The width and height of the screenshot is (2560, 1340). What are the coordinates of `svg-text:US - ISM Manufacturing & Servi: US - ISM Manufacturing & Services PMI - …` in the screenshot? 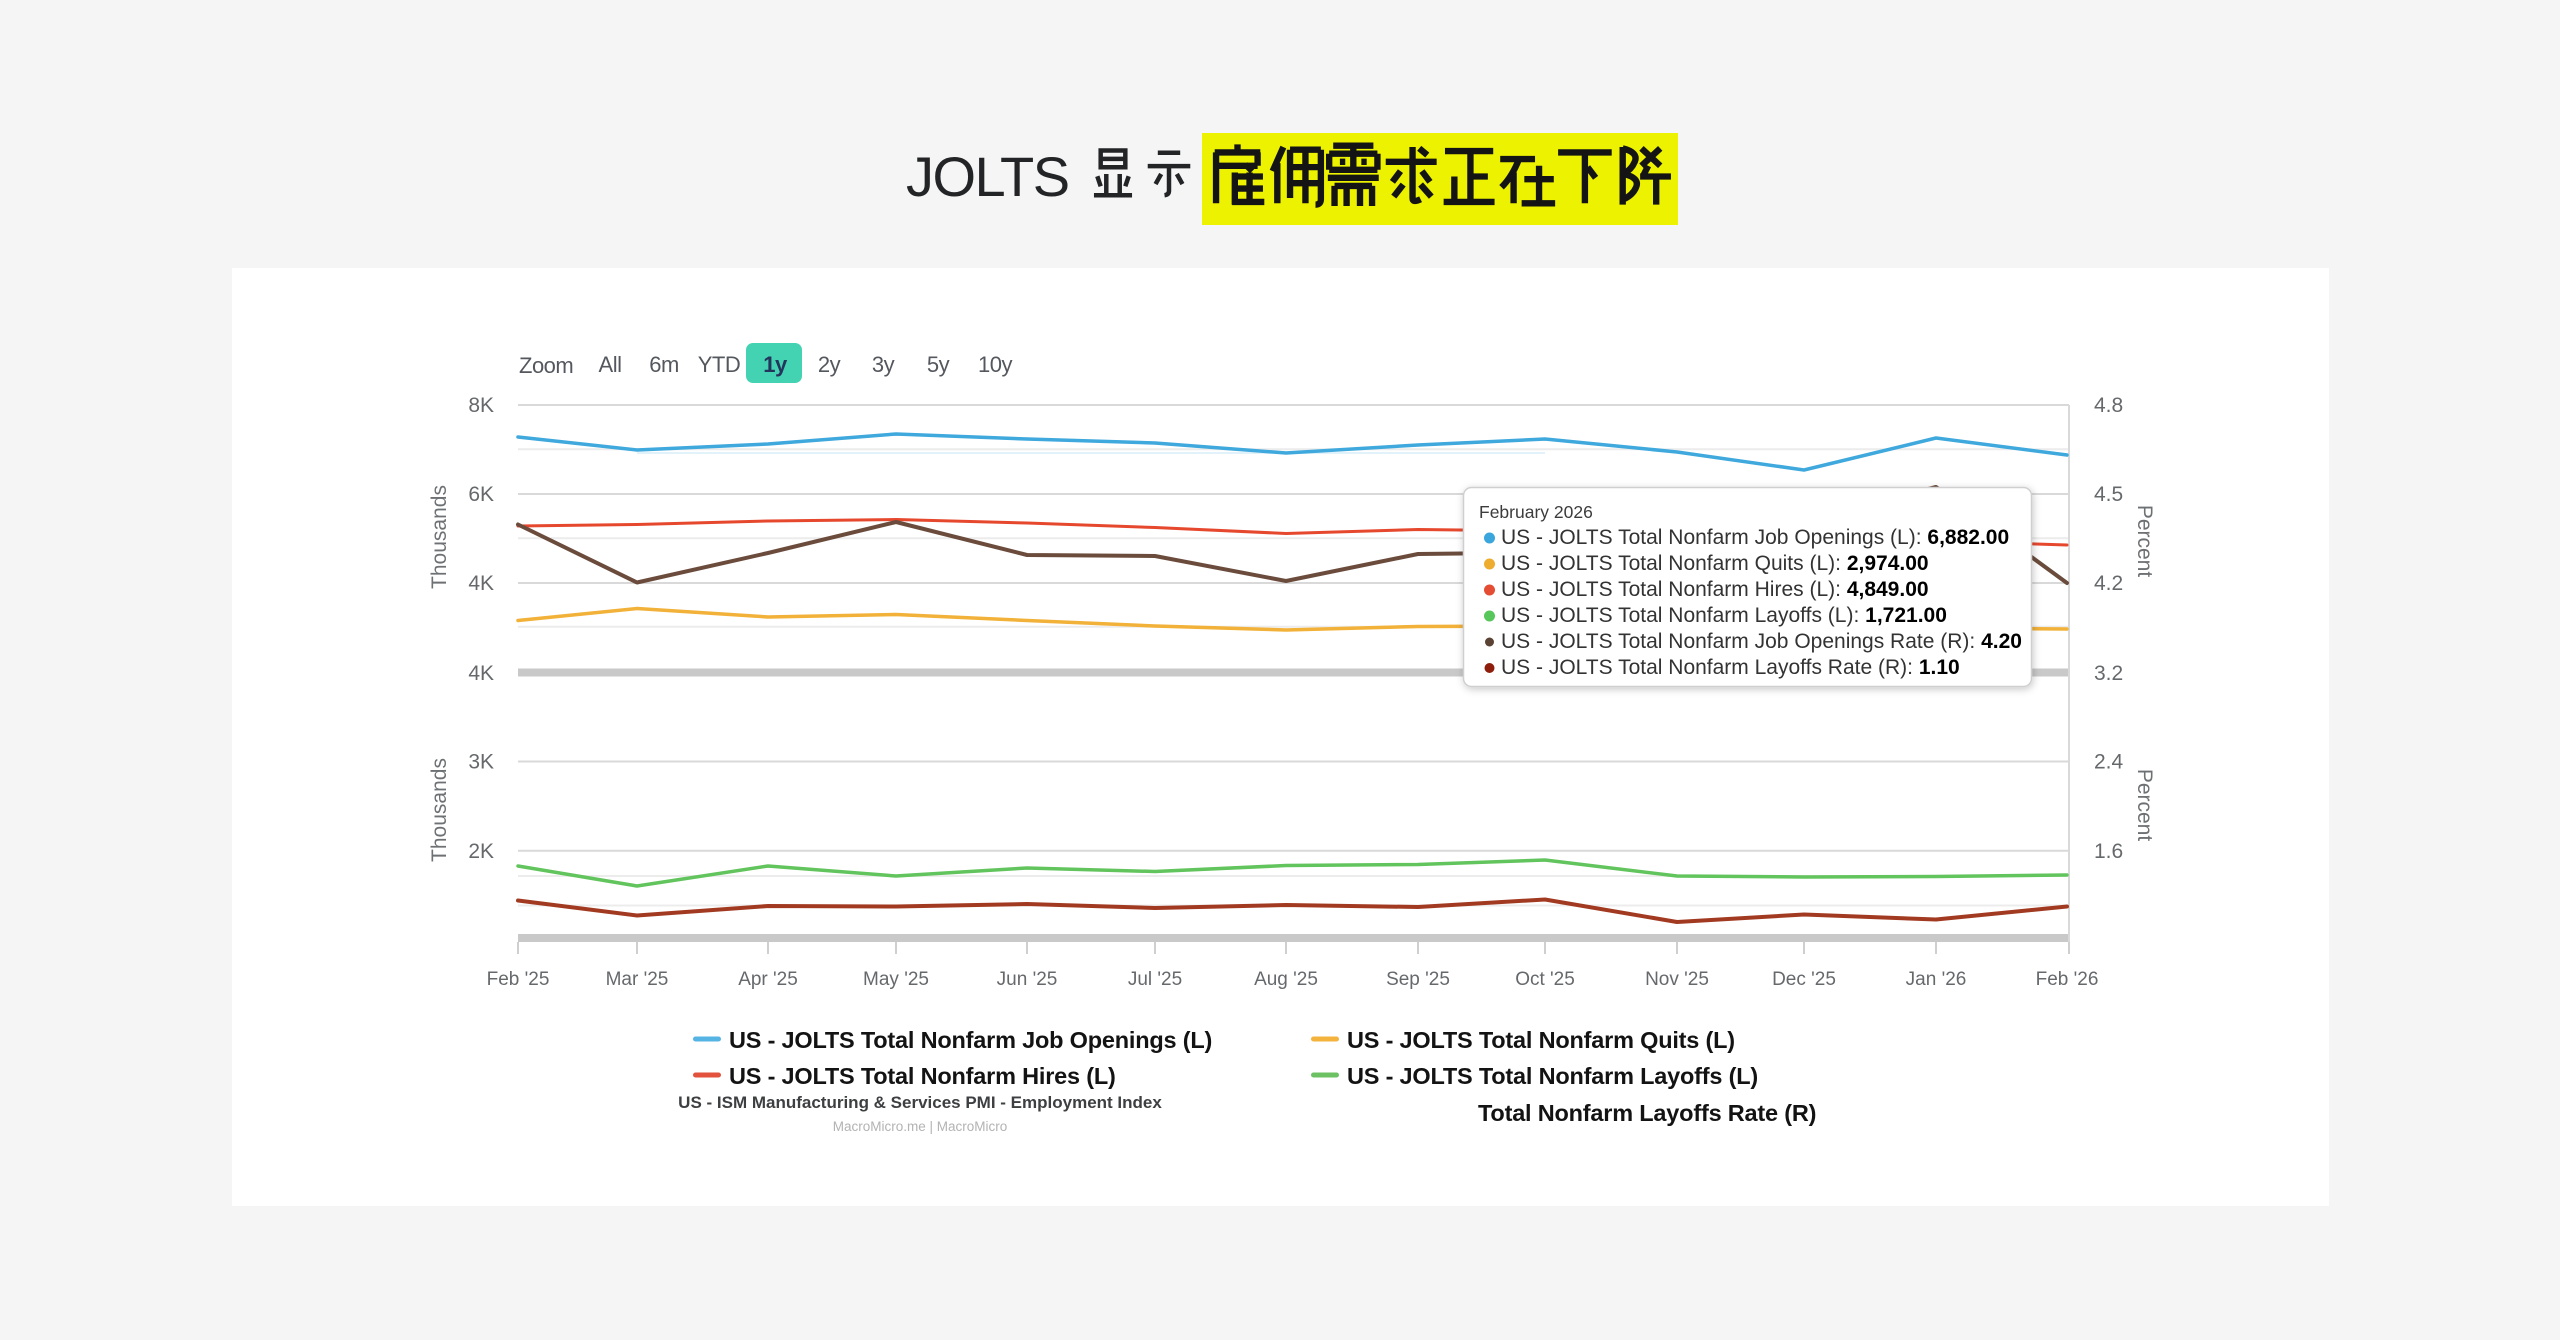 It's located at (920, 1102).